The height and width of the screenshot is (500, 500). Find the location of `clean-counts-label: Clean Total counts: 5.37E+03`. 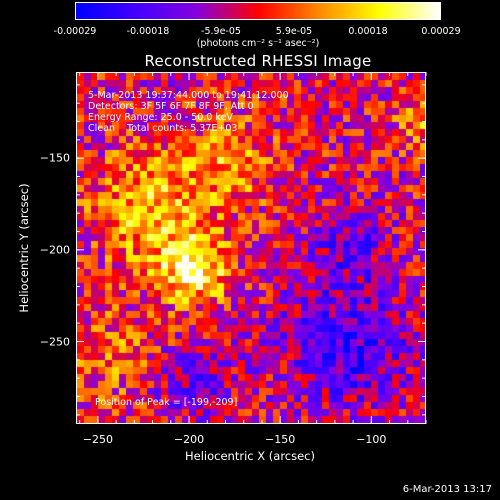

clean-counts-label: Clean Total counts: 5.37E+03 is located at coordinates (163, 128).